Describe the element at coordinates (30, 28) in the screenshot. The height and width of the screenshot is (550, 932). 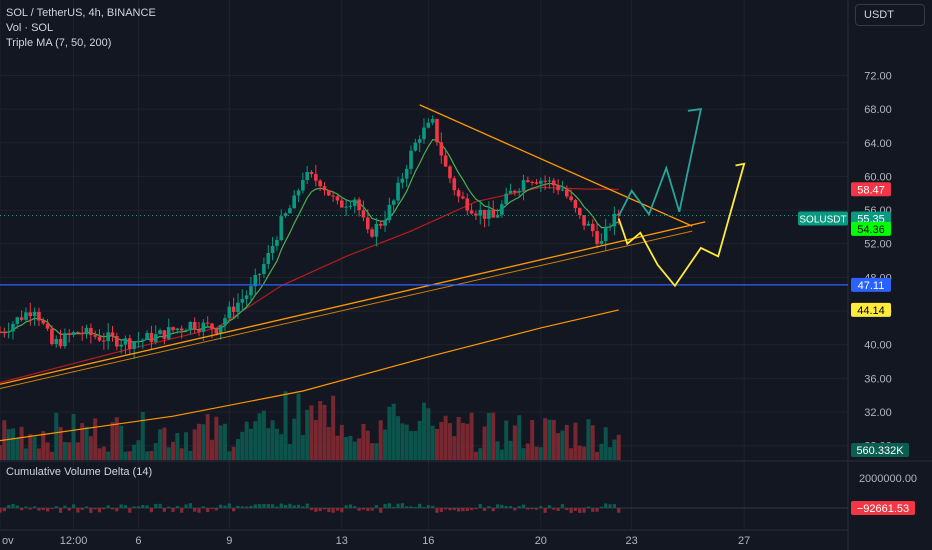
I see `volume-legend: Vol · SOL` at that location.